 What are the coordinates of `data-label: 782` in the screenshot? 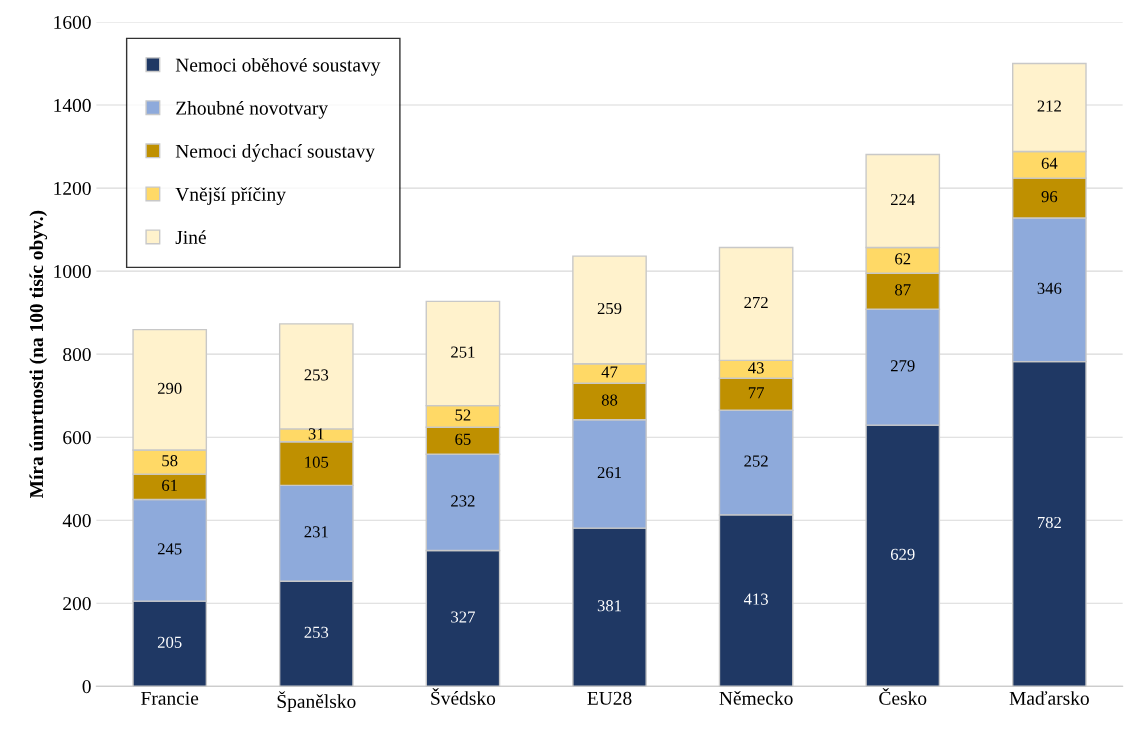 It's located at (1049, 522).